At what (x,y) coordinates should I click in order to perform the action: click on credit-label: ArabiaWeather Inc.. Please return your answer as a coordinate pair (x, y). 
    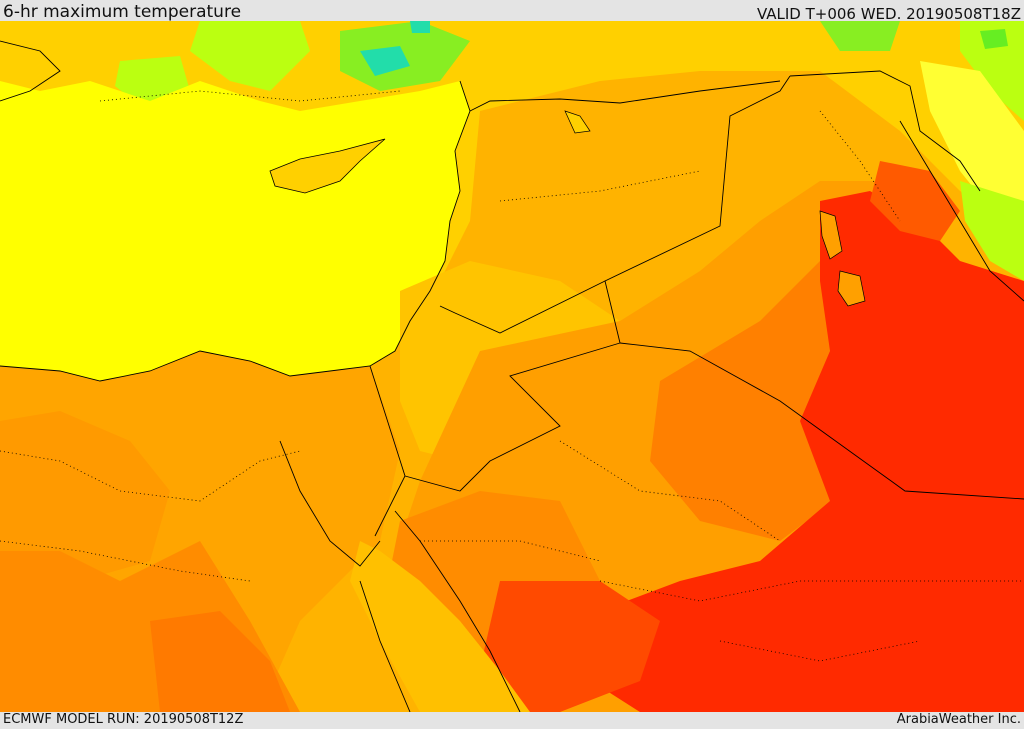
    Looking at the image, I should click on (958, 719).